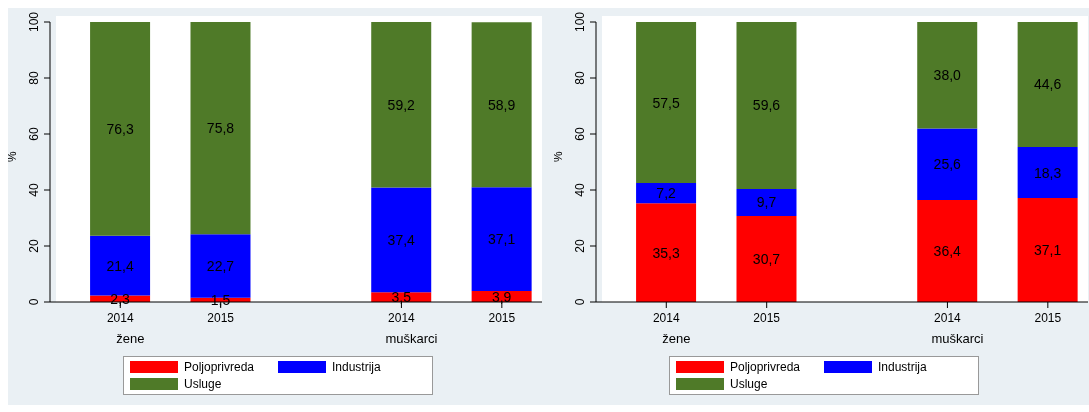 The image size is (1089, 412). What do you see at coordinates (766, 105) in the screenshot?
I see `data-label: 59,6` at bounding box center [766, 105].